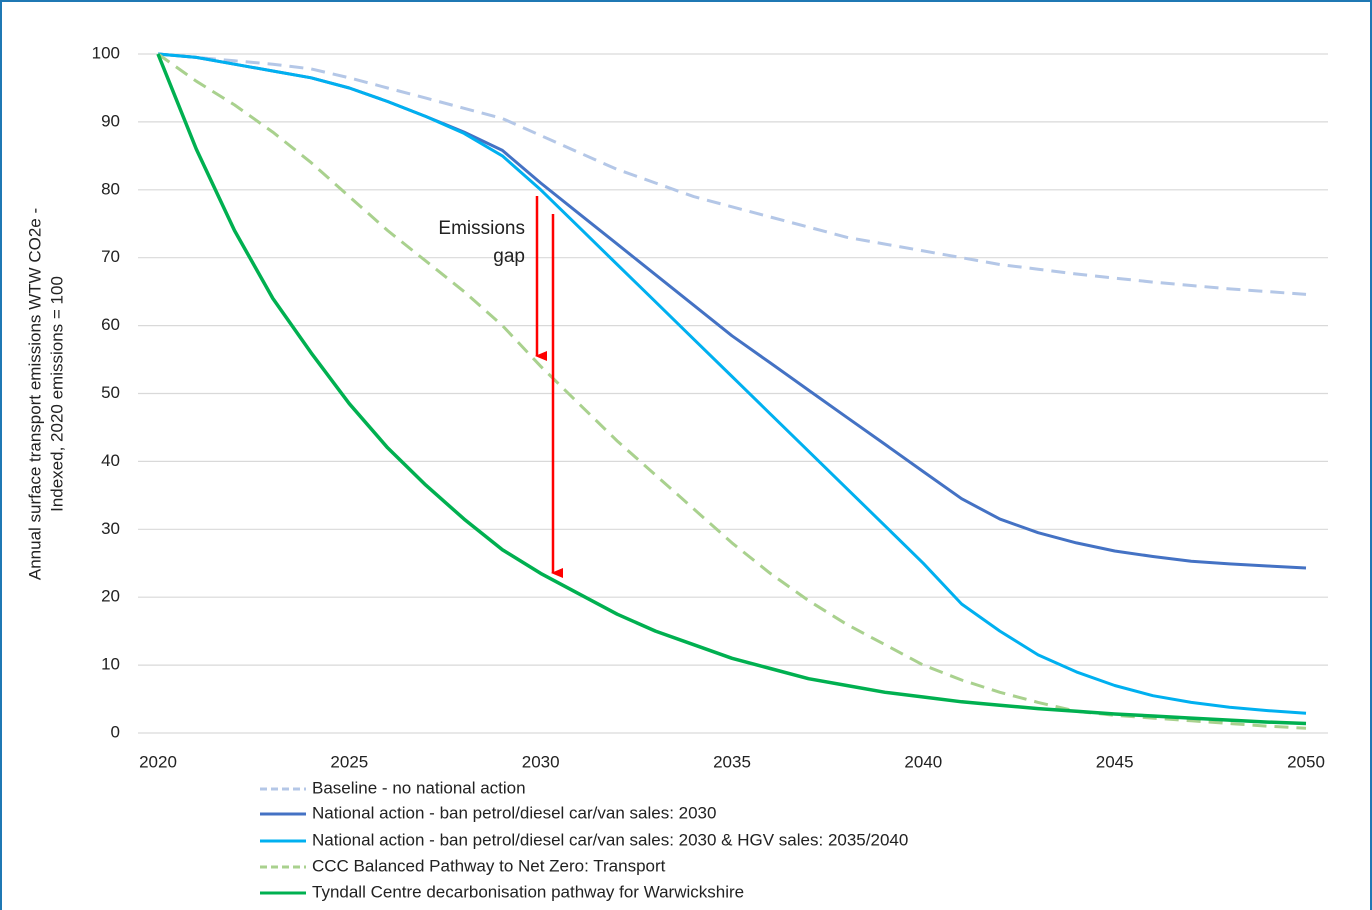 This screenshot has height=910, width=1372. What do you see at coordinates (110, 188) in the screenshot?
I see `y-tick-label: 80` at bounding box center [110, 188].